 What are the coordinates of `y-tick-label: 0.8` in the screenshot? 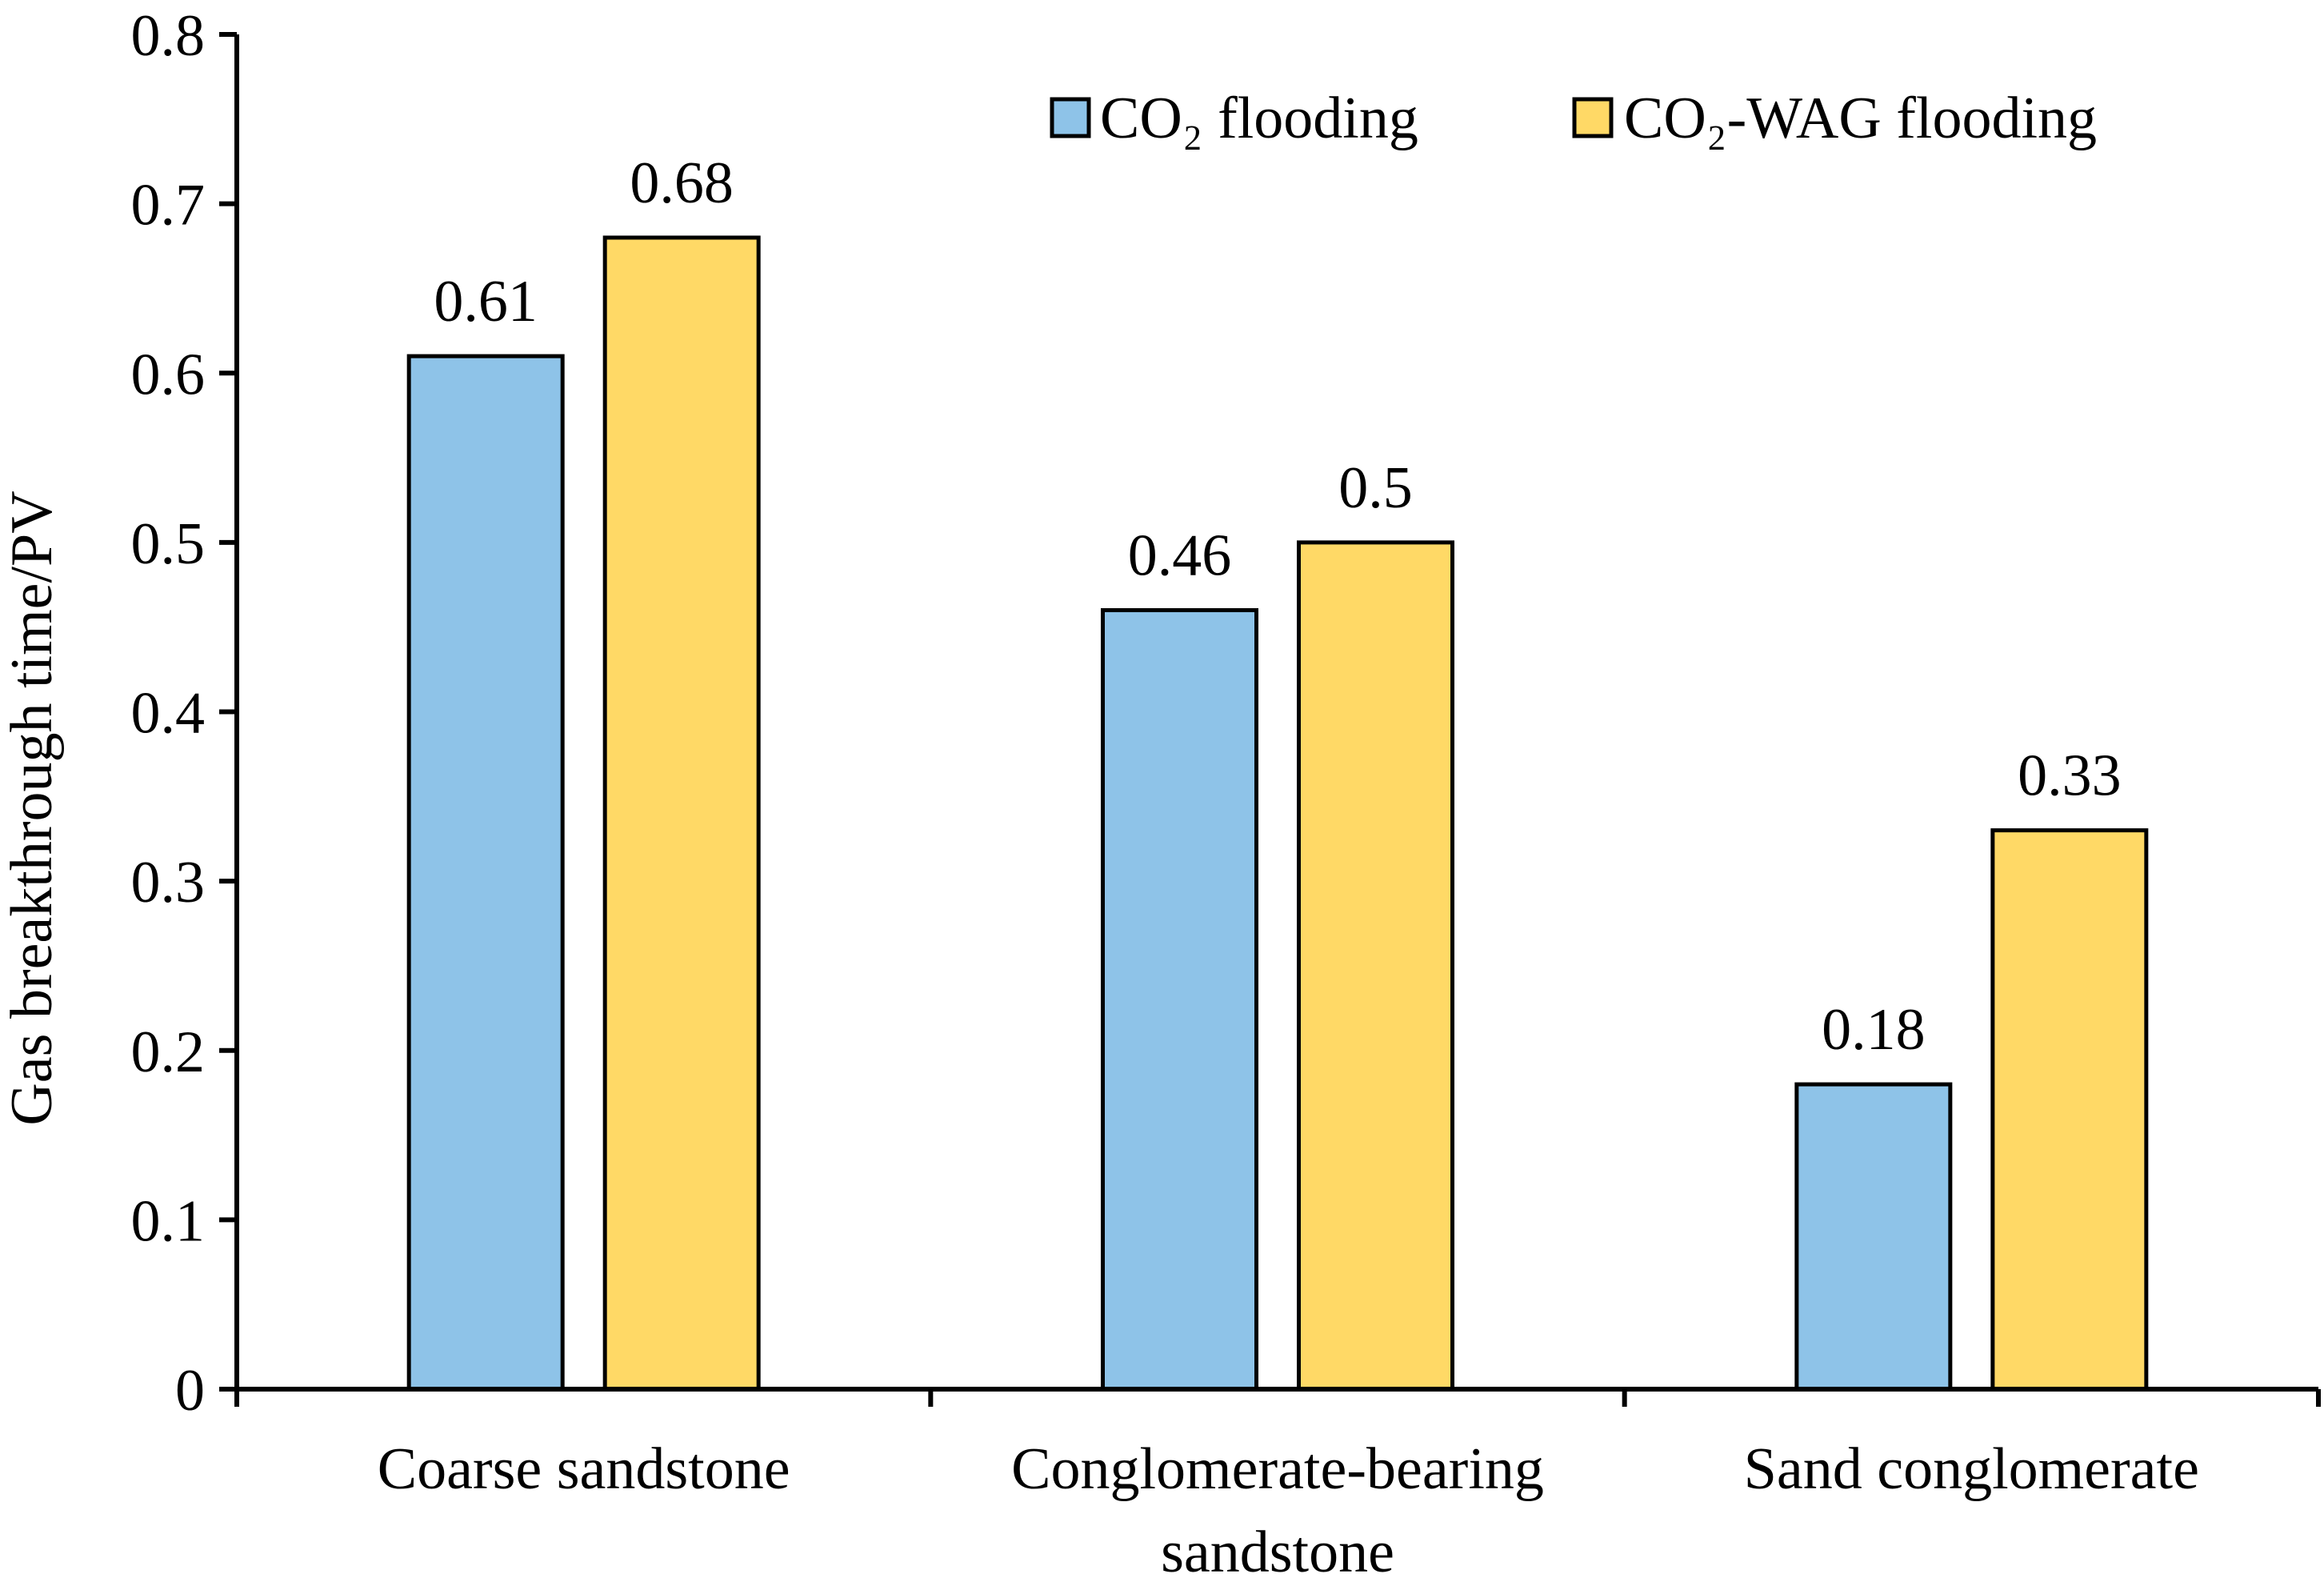 It's located at (168, 36).